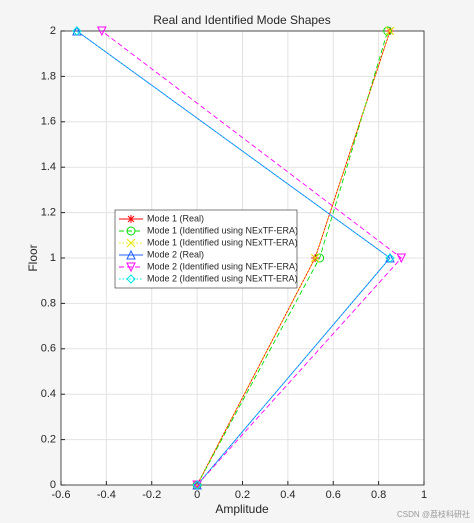  I want to click on y-tick-label: 0.6, so click(48, 349).